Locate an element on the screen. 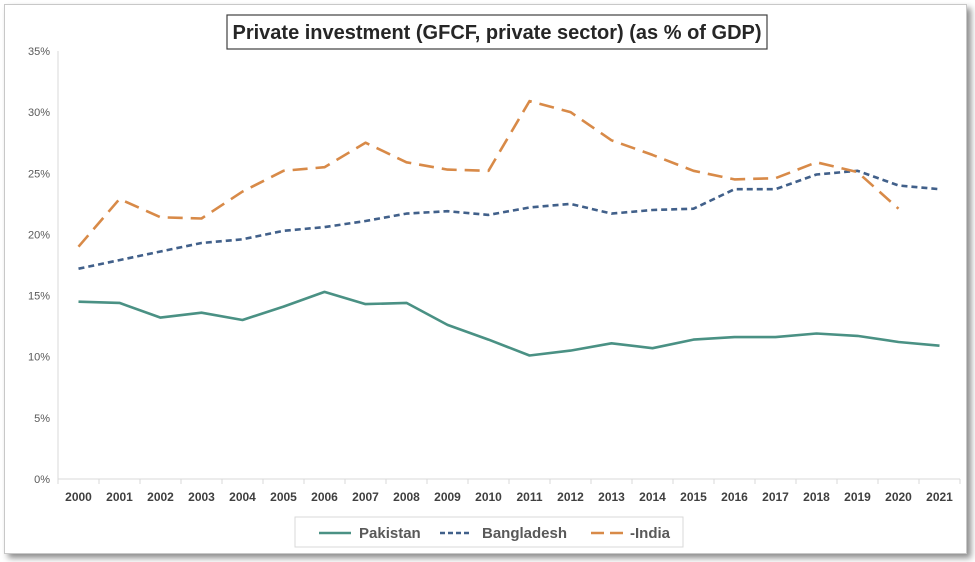 This screenshot has width=975, height=562. y-tick-label: 5% is located at coordinates (42, 419).